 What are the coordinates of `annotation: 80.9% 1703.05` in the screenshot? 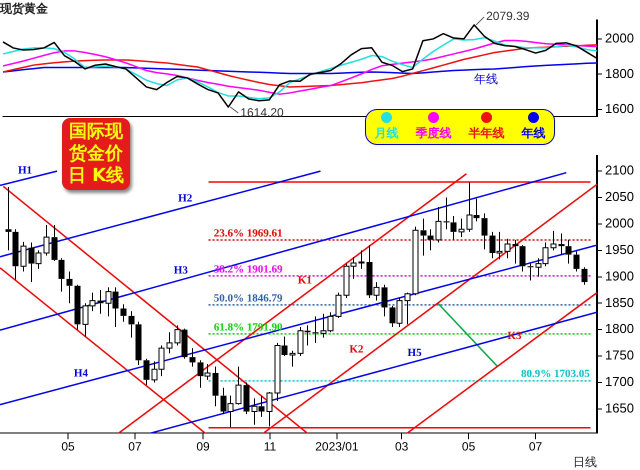 It's located at (555, 374).